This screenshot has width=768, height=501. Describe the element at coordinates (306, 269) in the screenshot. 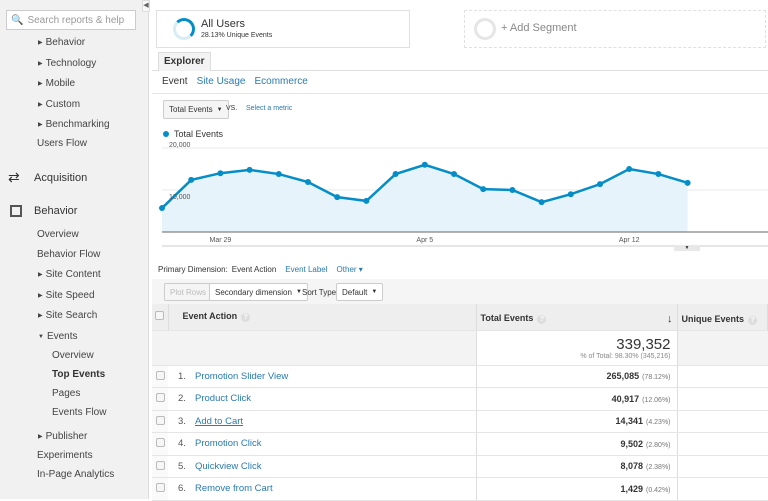

I see `dimension-event-label: Event Label` at that location.